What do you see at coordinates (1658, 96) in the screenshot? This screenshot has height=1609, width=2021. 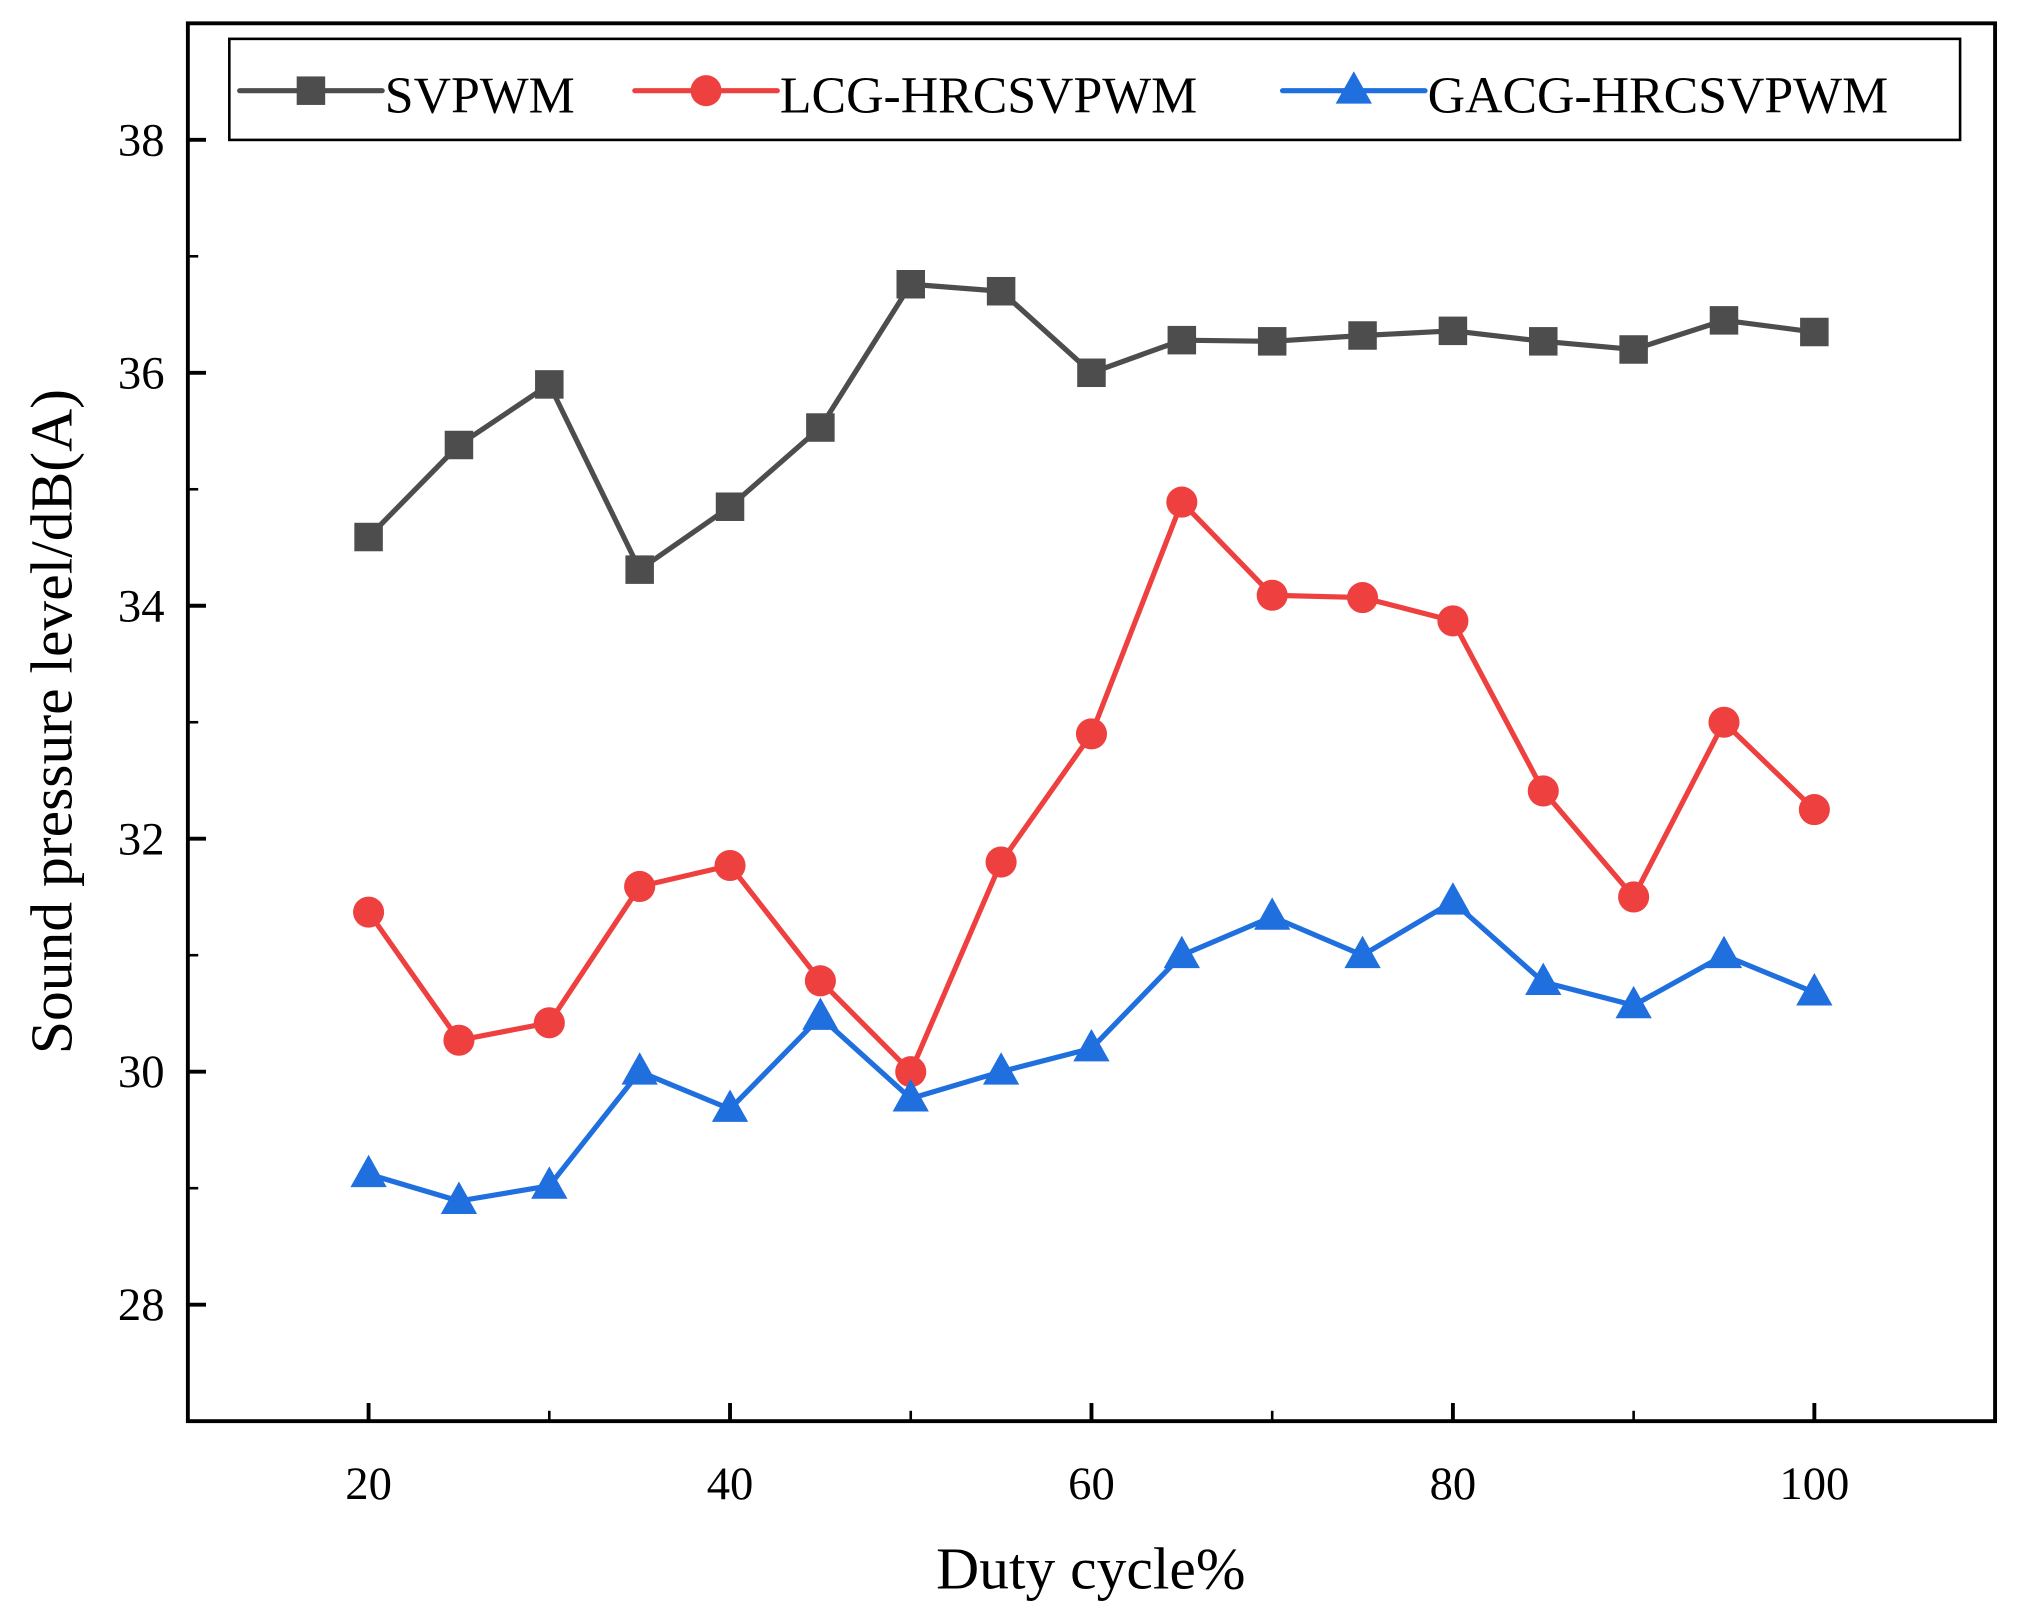 I see `legend-label: GACG-HRCSVPWM` at bounding box center [1658, 96].